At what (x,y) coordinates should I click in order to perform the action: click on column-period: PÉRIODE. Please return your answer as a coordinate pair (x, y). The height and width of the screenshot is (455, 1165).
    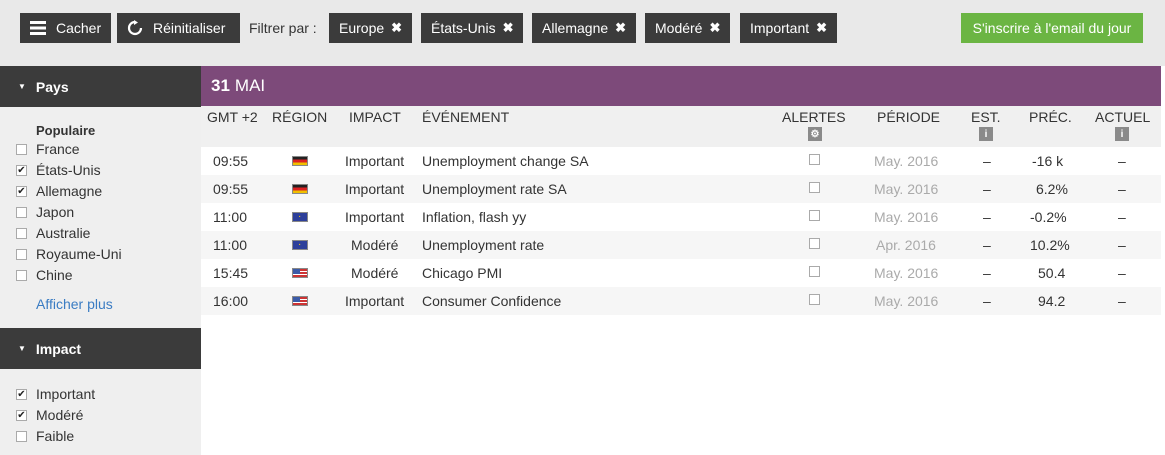
    Looking at the image, I should click on (909, 117).